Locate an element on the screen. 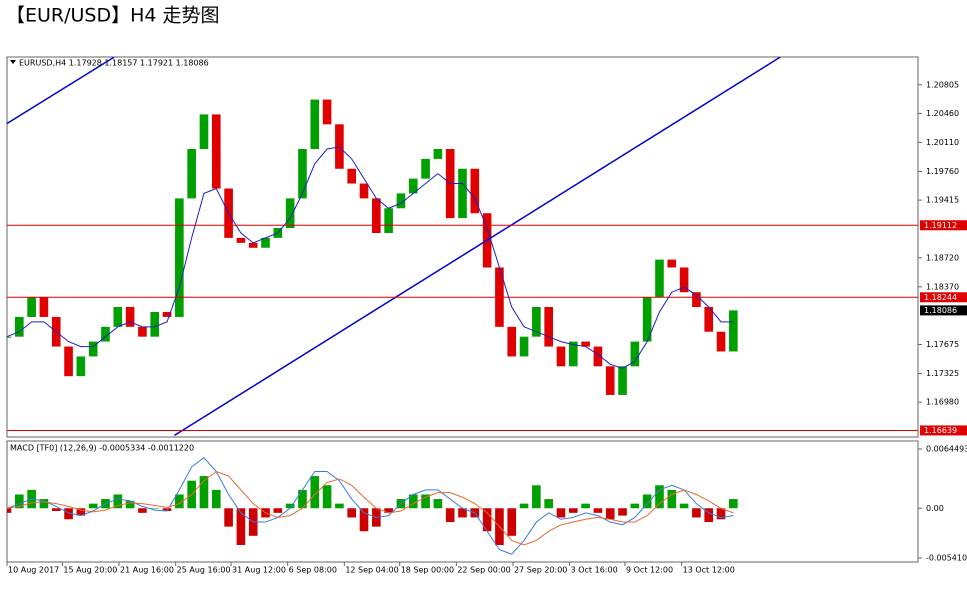 This screenshot has width=967, height=589. y-tick-label: -0.005410 is located at coordinates (946, 557).